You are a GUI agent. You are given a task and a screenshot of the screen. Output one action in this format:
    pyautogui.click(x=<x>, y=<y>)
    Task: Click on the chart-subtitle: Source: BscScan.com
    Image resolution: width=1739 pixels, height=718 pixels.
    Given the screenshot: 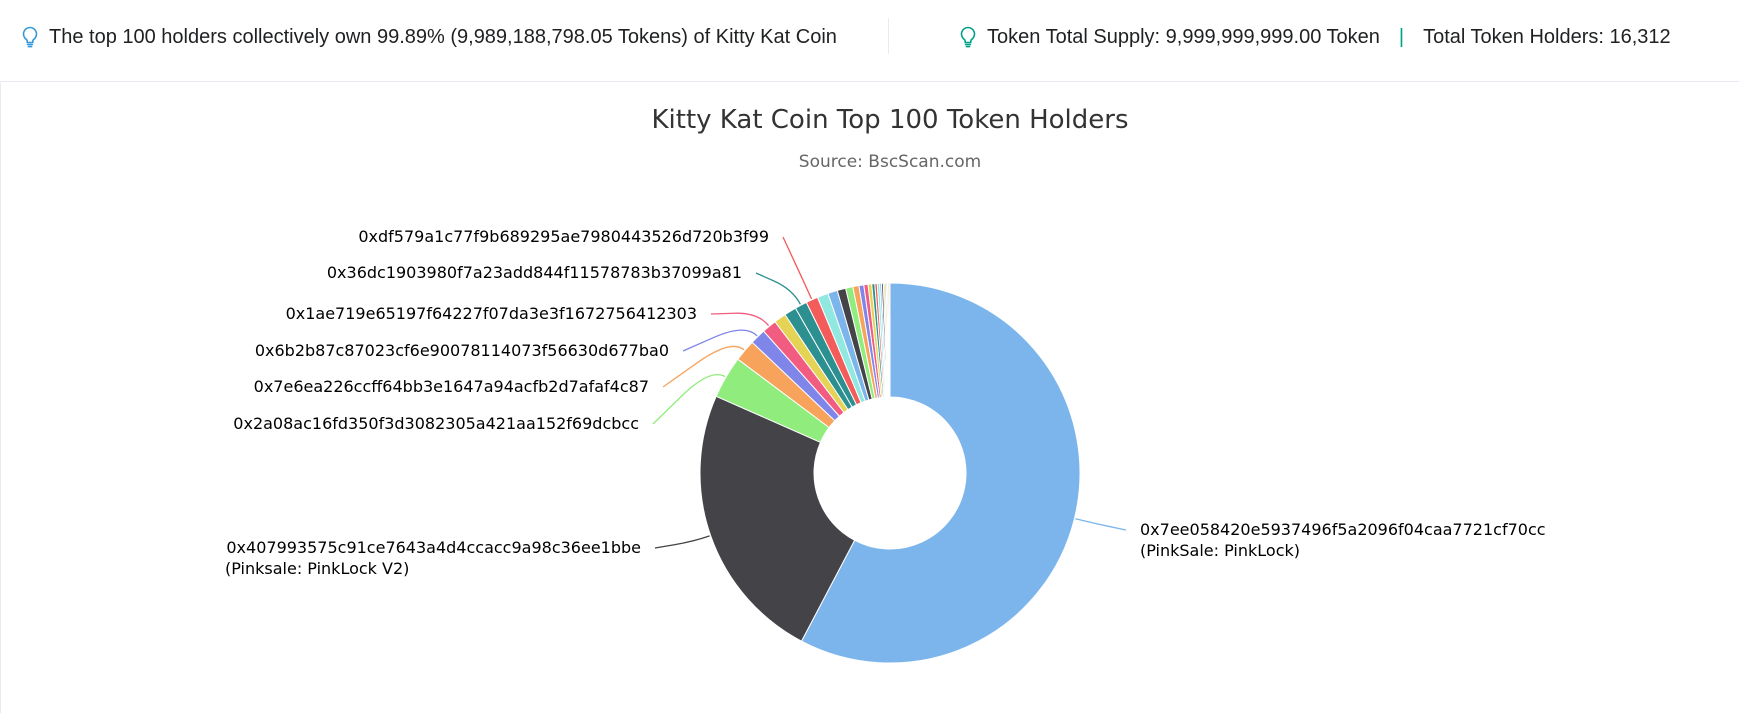 What is the action you would take?
    pyautogui.click(x=890, y=162)
    